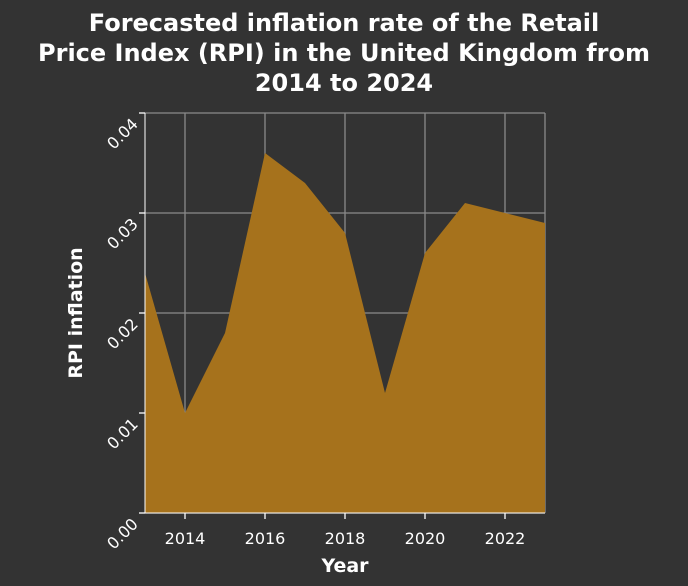  I want to click on x-tick-label: 2020, so click(425, 538).